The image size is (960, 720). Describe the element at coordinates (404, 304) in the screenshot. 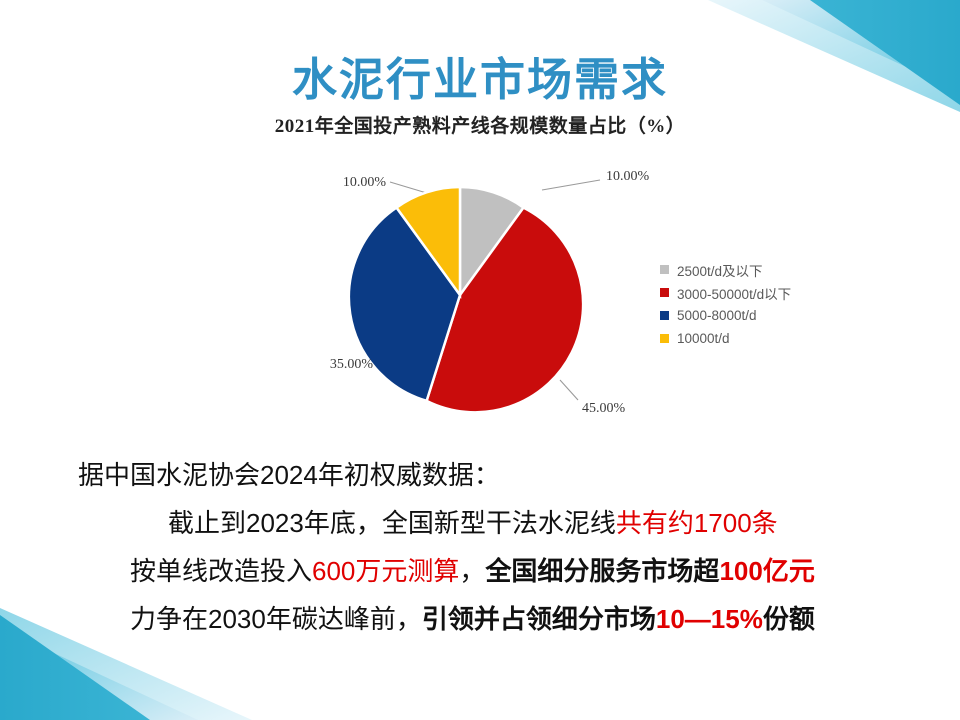

I see `pie-slice-5000-8000td` at that location.